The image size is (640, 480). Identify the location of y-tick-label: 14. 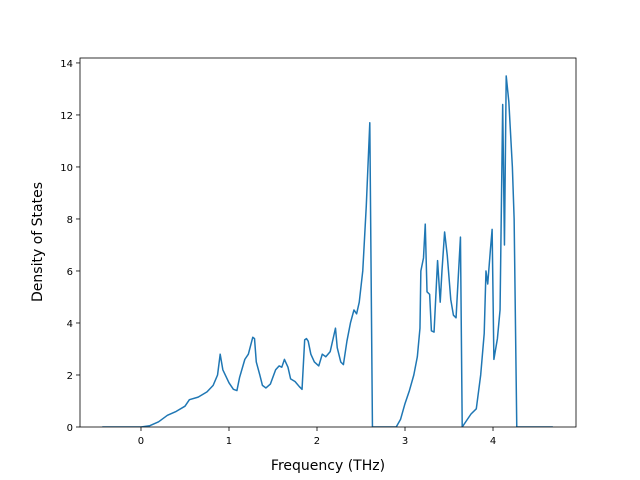
(66, 64).